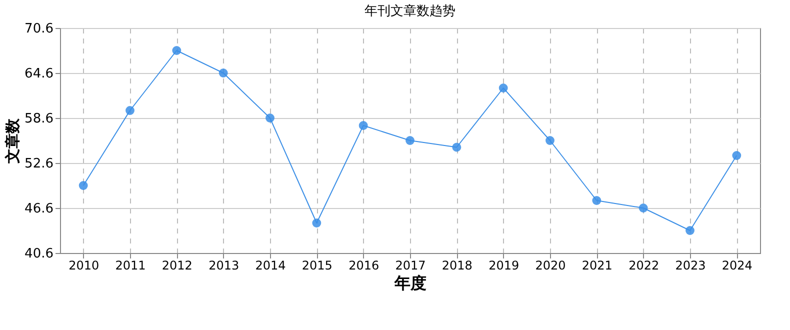  What do you see at coordinates (39, 254) in the screenshot?
I see `y-tick-label: 40.6` at bounding box center [39, 254].